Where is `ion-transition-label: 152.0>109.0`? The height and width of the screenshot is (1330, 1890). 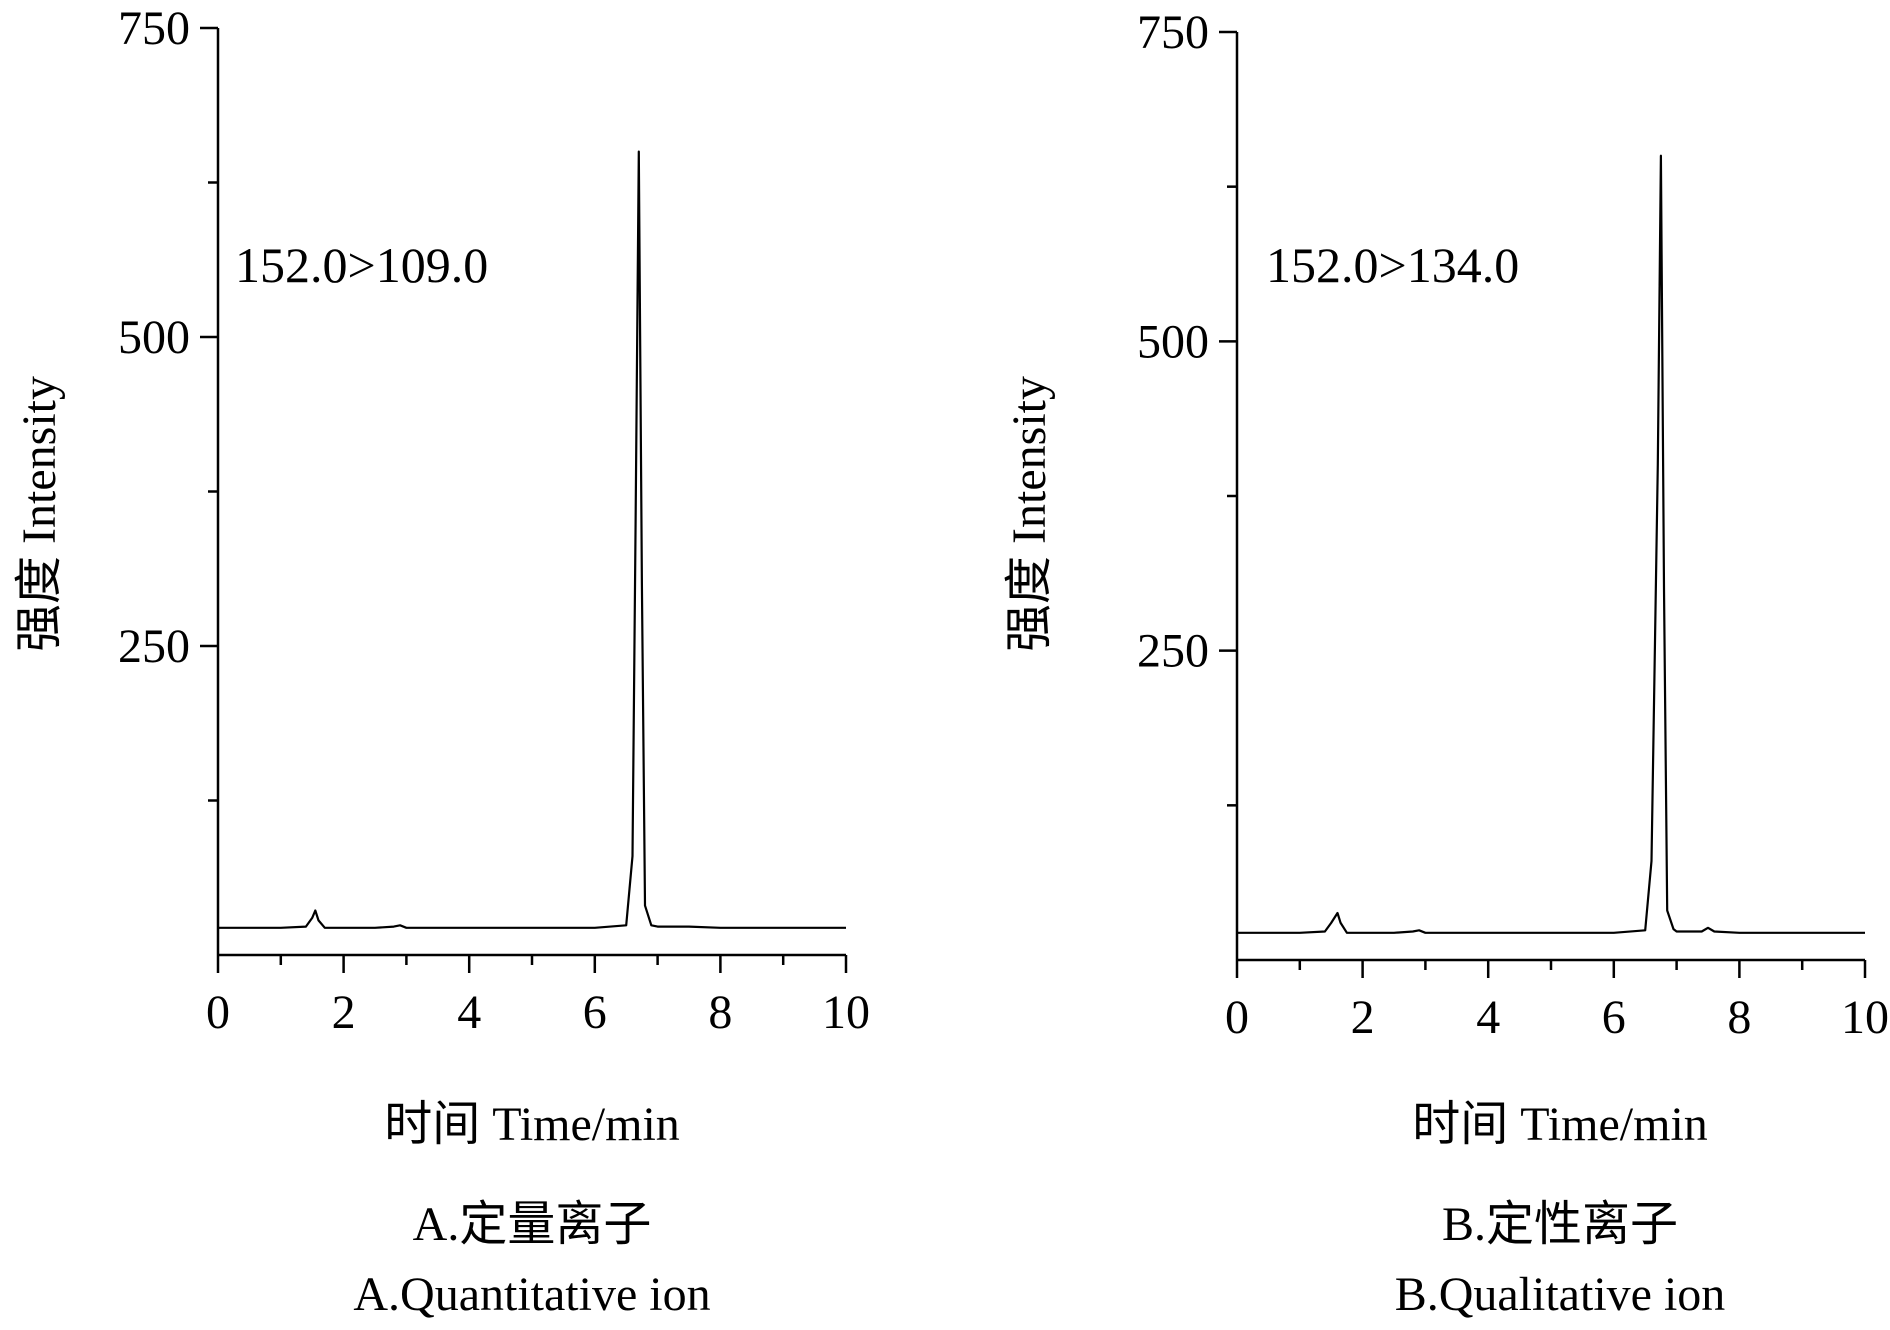 ion-transition-label: 152.0>109.0 is located at coordinates (361, 265).